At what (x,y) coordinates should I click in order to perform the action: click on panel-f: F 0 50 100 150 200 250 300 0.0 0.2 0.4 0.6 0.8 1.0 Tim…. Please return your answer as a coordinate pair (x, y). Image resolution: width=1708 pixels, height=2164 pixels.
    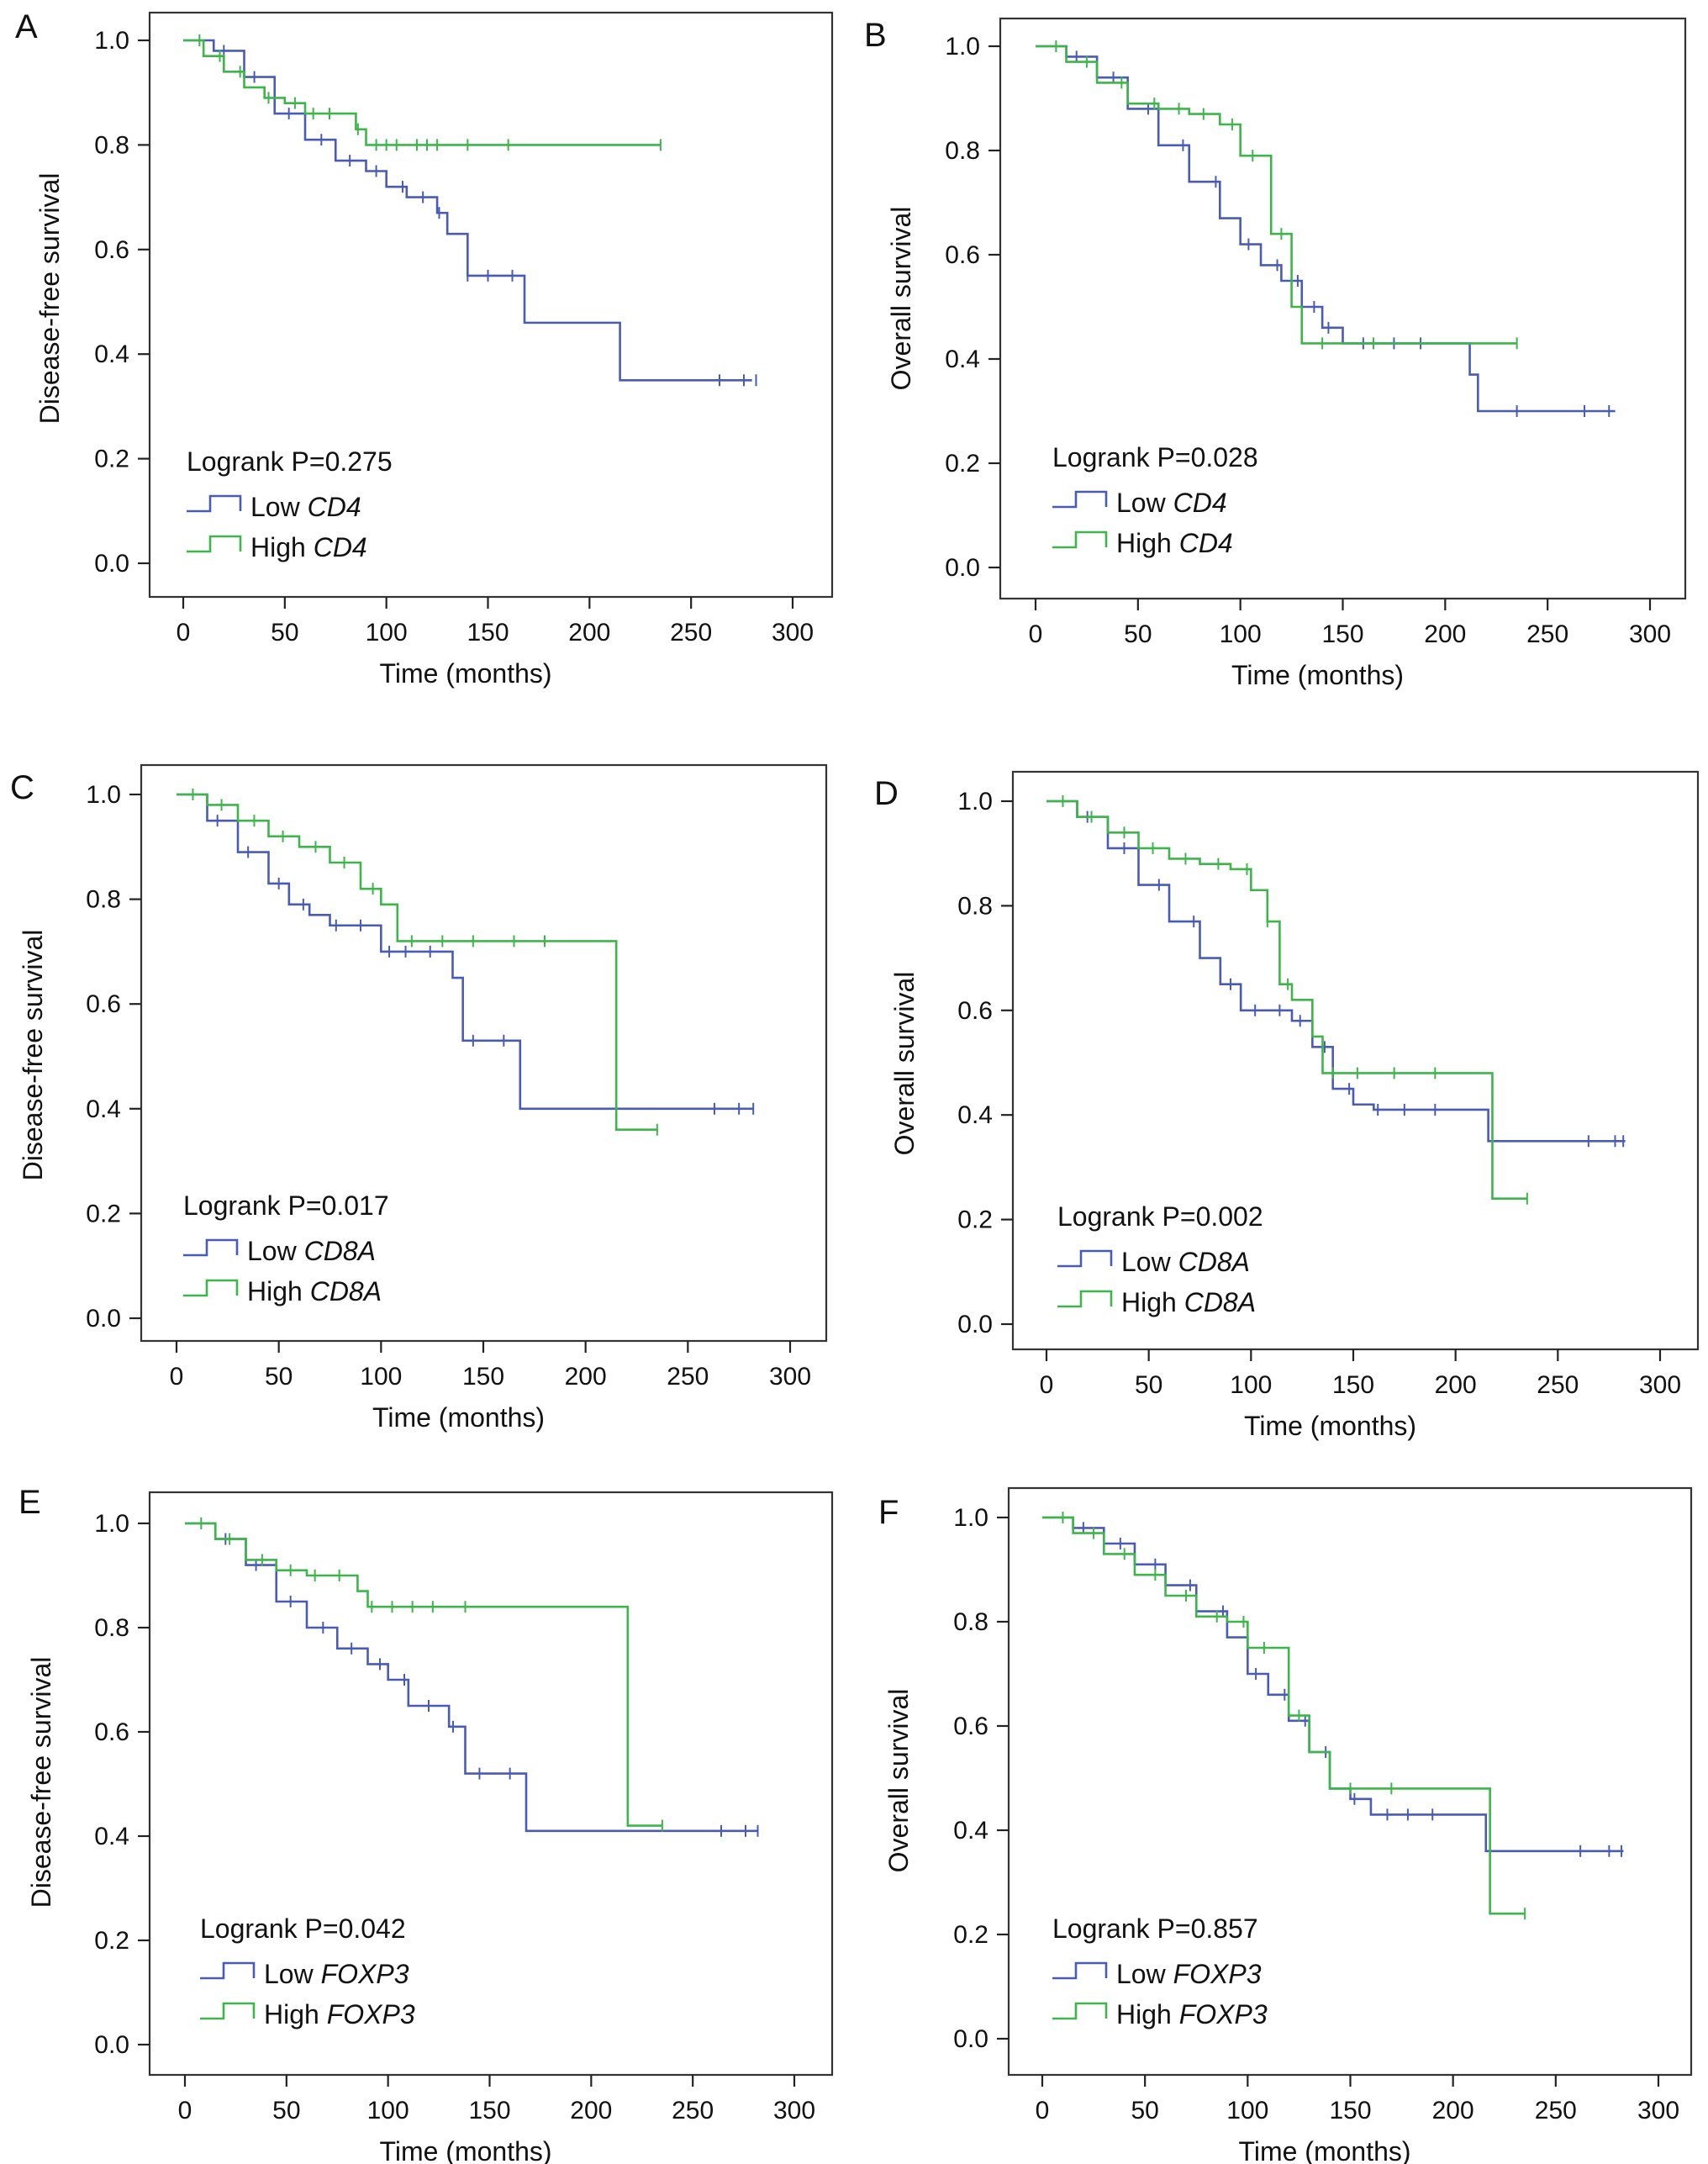
    Looking at the image, I should click on (1285, 1825).